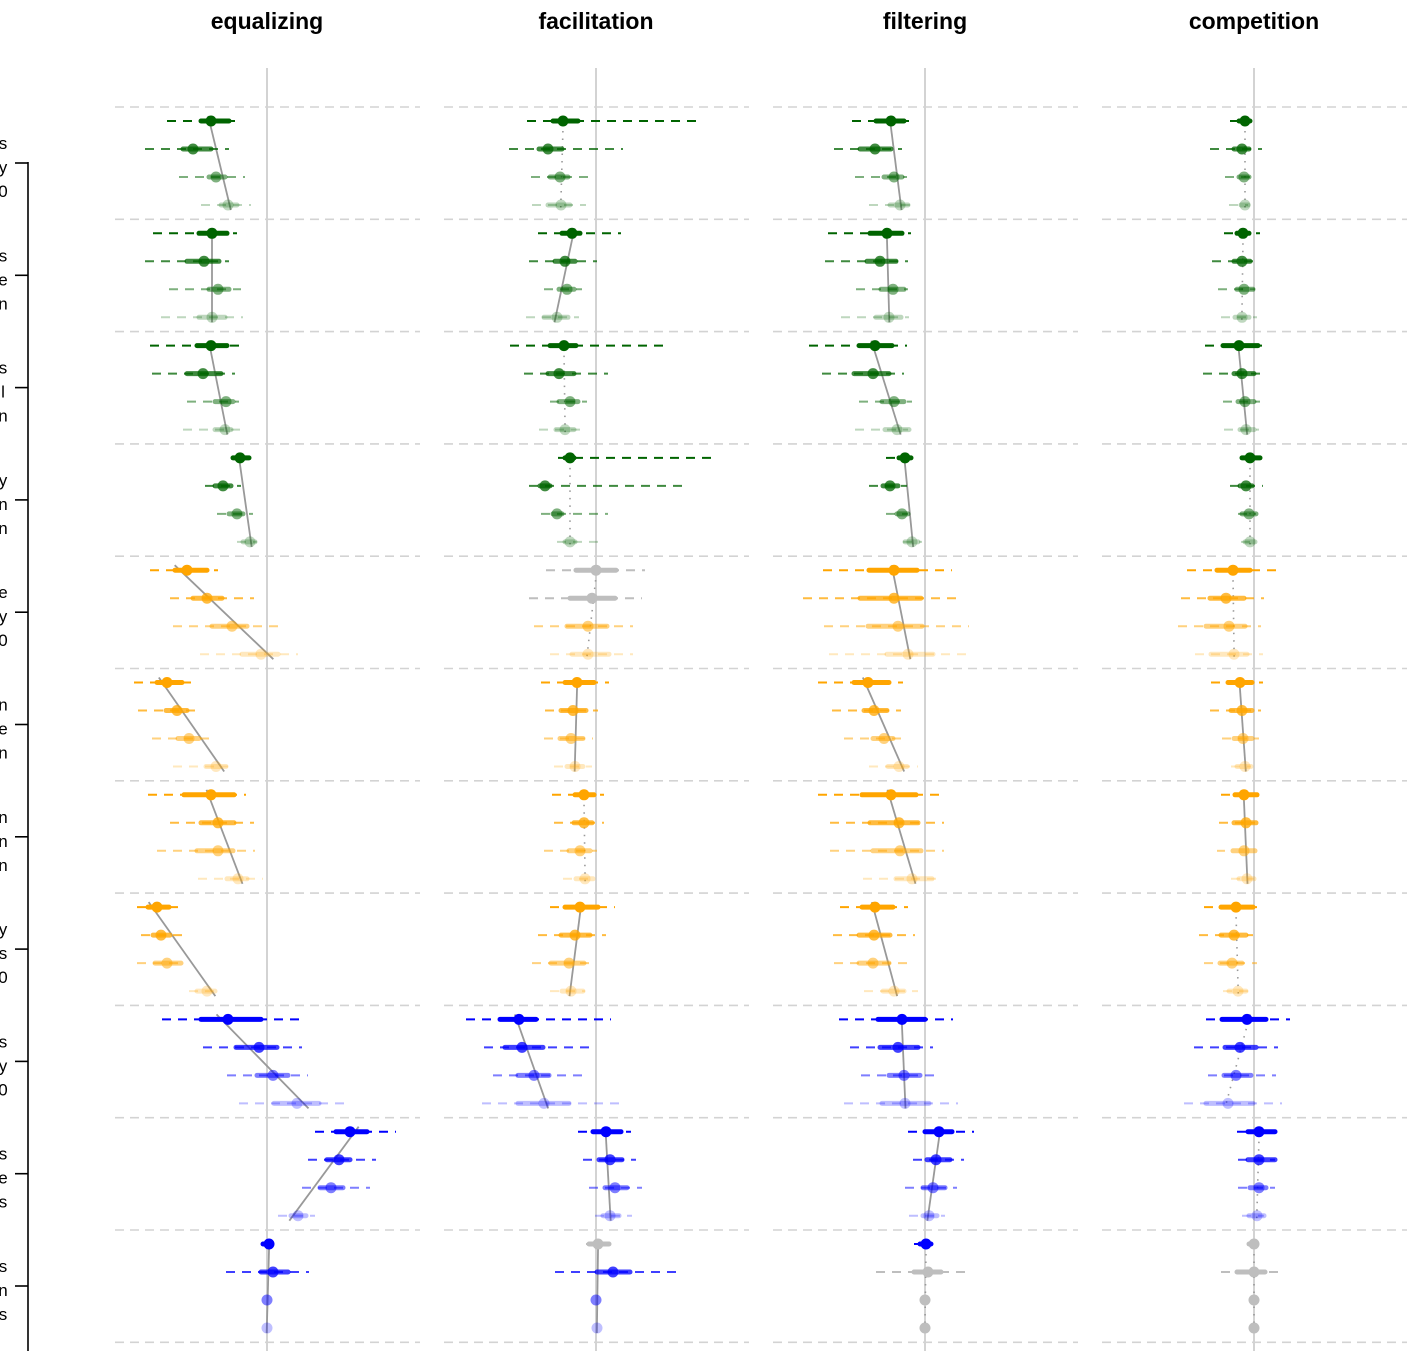 The width and height of the screenshot is (1415, 1351). I want to click on panel-title-facilitation: facilitation, so click(595, 21).